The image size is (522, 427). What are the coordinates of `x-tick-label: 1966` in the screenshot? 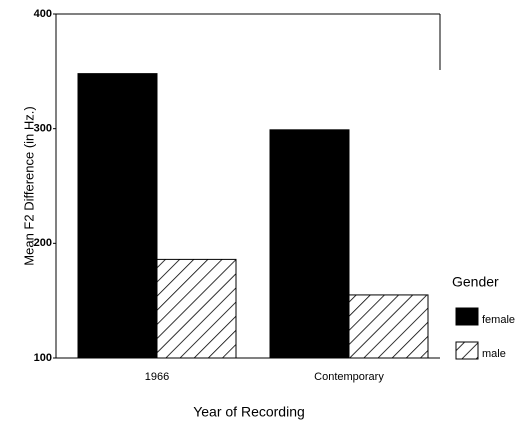 It's located at (157, 377).